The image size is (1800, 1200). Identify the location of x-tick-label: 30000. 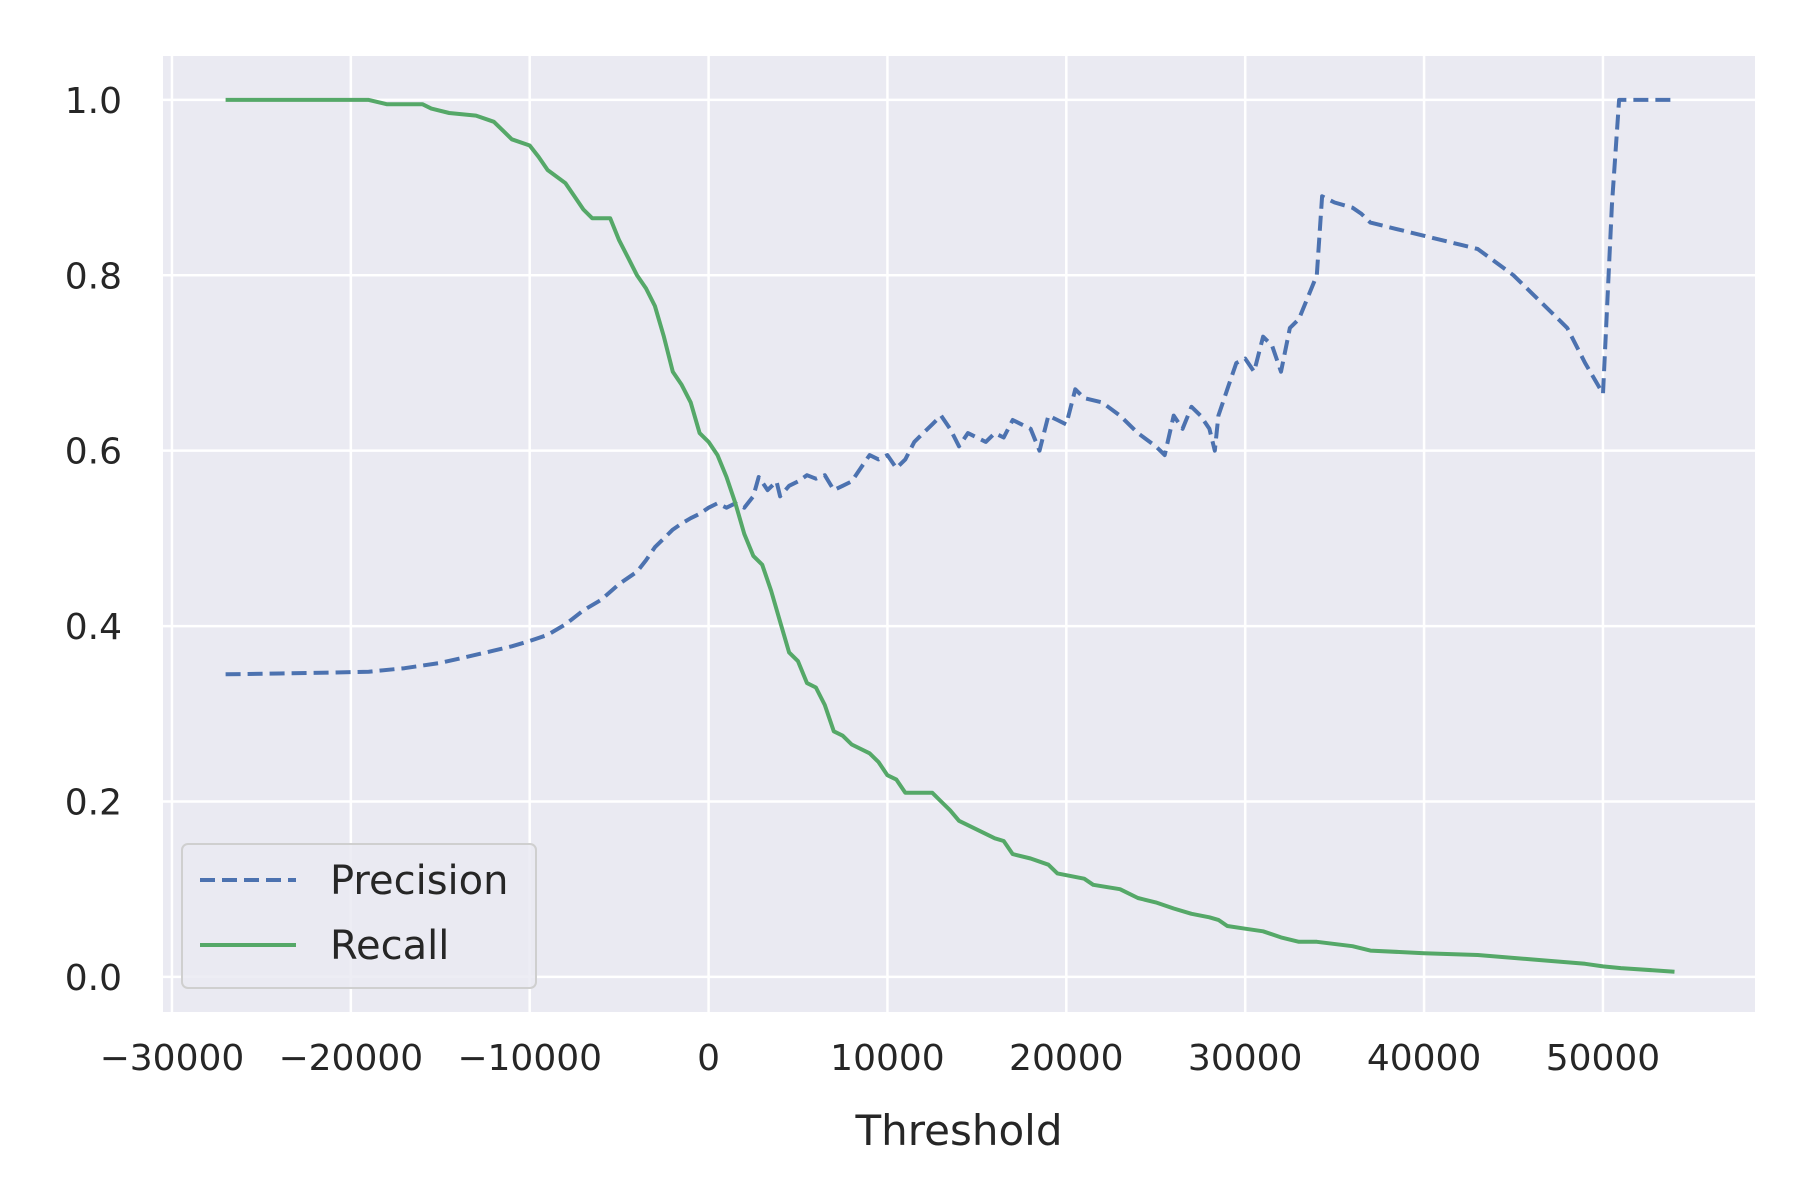
(1245, 1058).